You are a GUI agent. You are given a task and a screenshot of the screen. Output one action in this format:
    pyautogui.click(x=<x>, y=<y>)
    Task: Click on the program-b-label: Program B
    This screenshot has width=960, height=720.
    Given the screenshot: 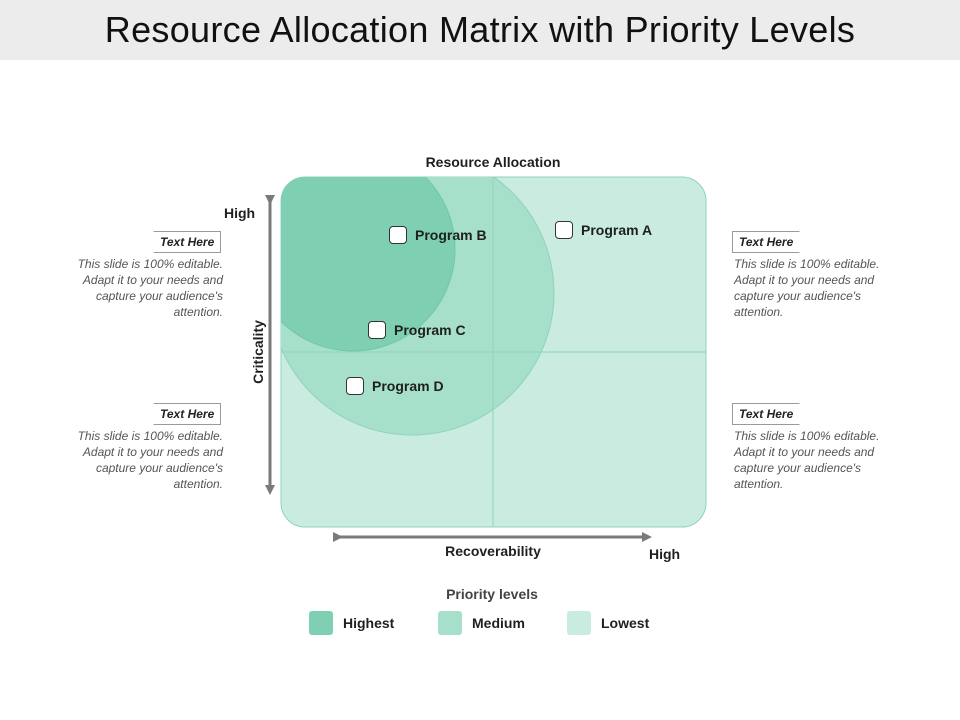 What is the action you would take?
    pyautogui.click(x=451, y=235)
    